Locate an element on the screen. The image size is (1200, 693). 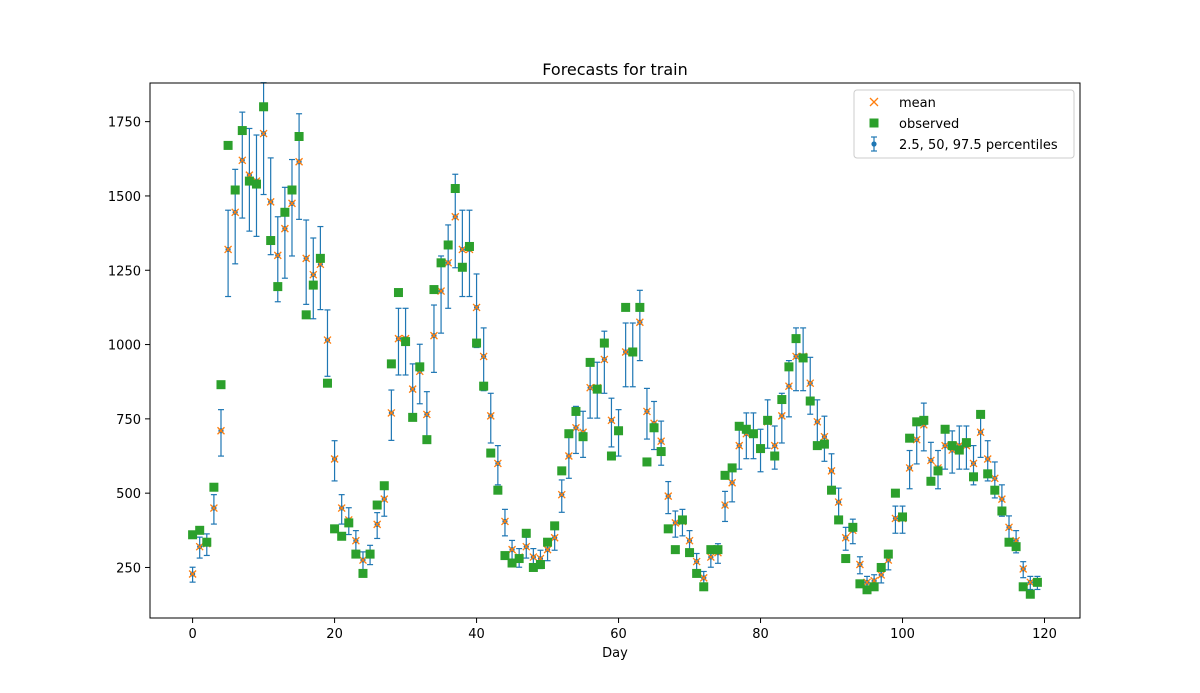
y-tick-label: 500 is located at coordinates (128, 494).